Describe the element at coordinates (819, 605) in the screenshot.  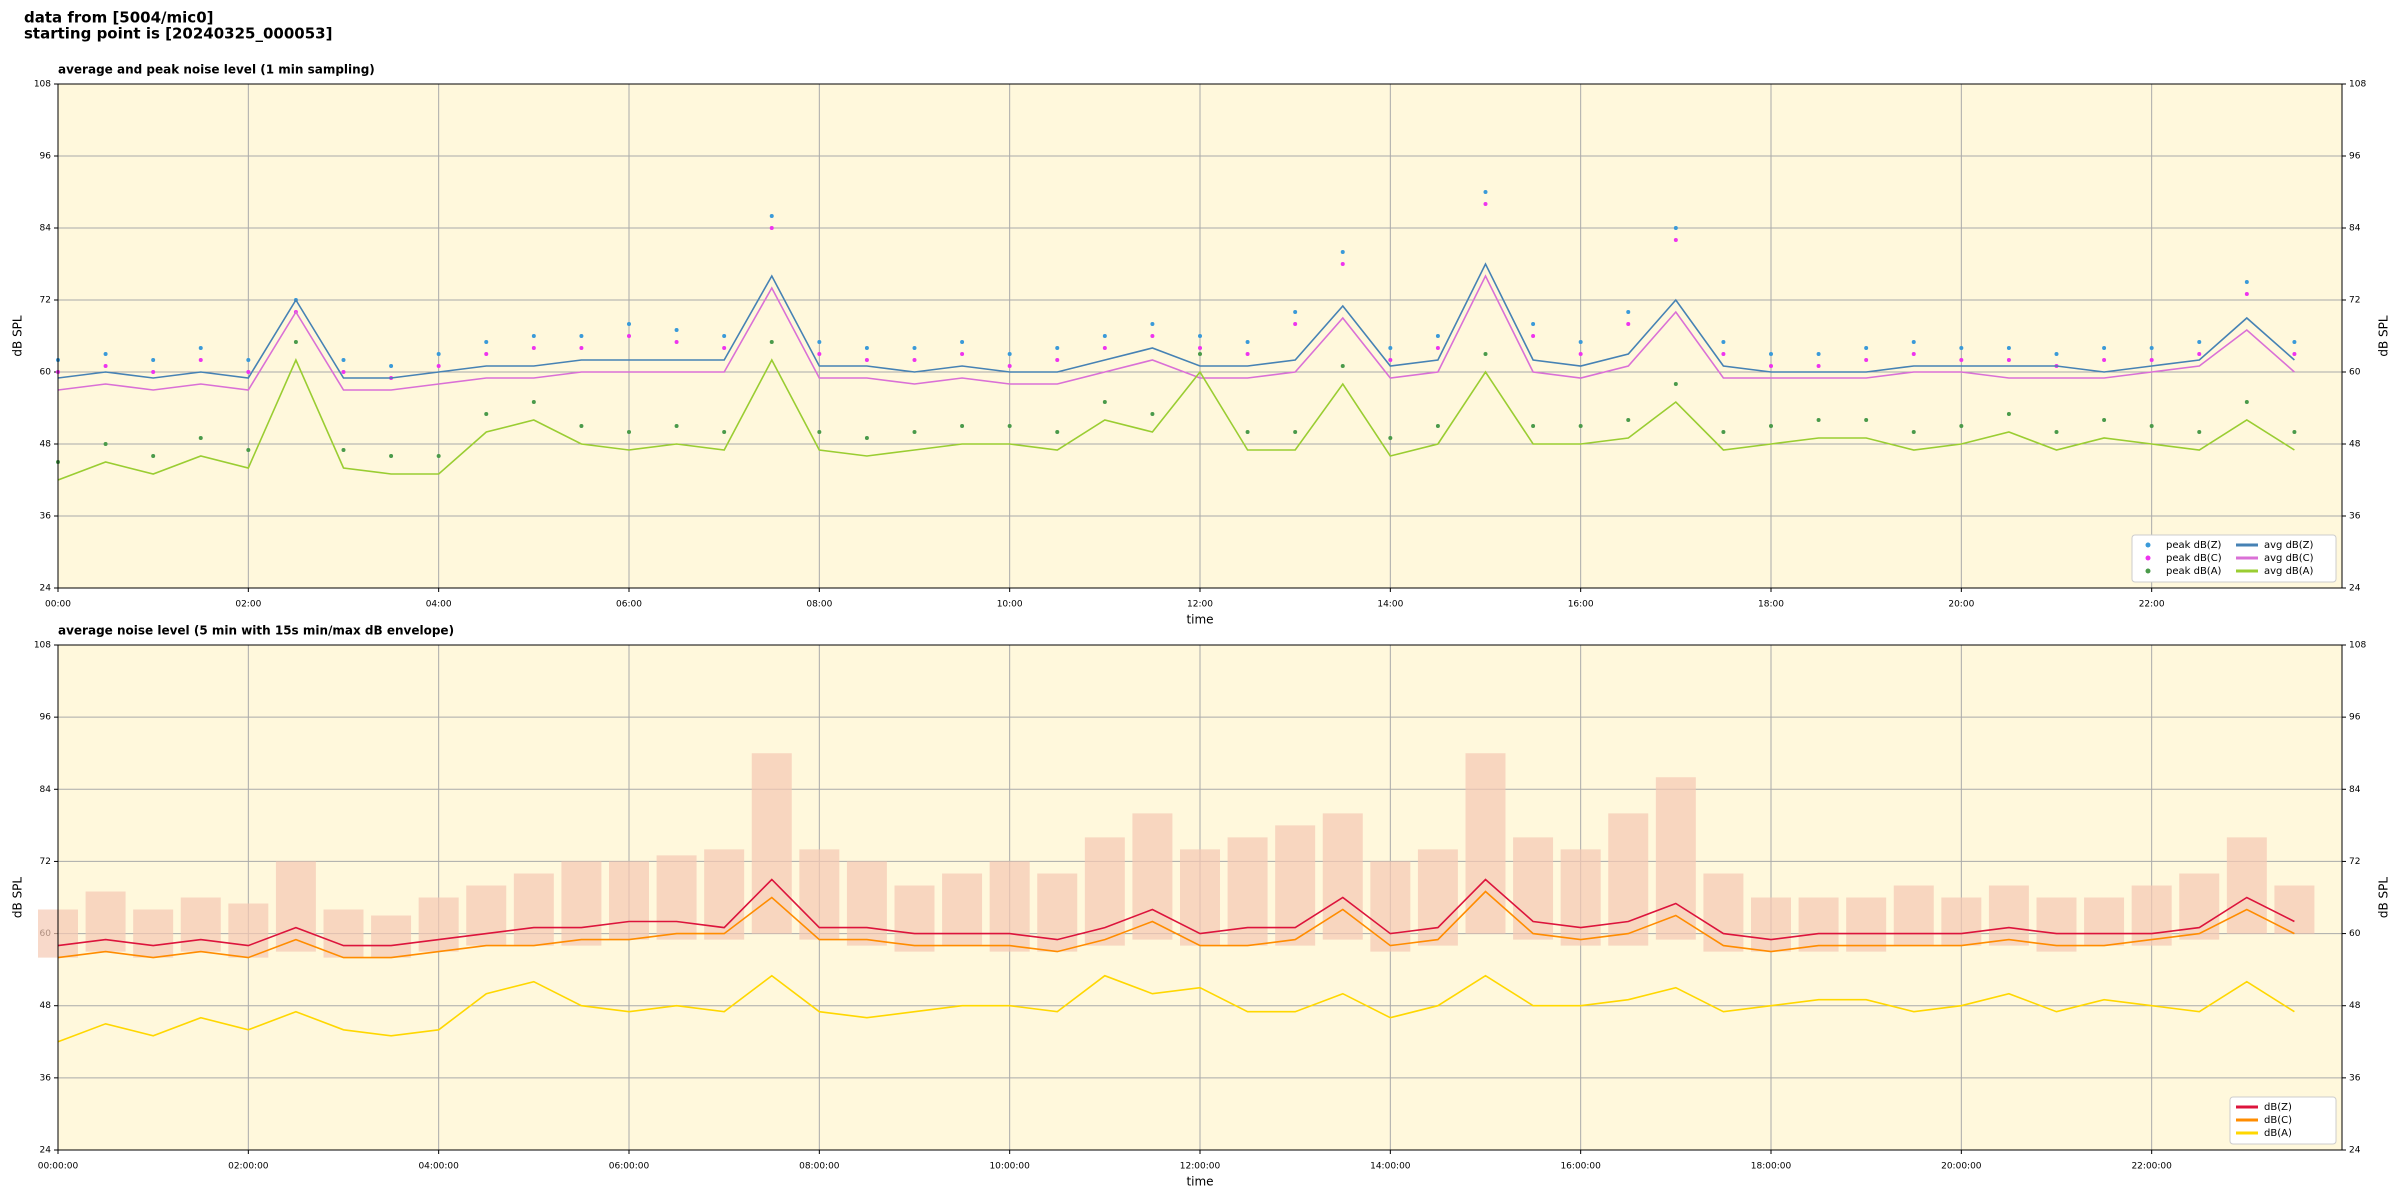
I see `x-tick-label: 08:00` at that location.